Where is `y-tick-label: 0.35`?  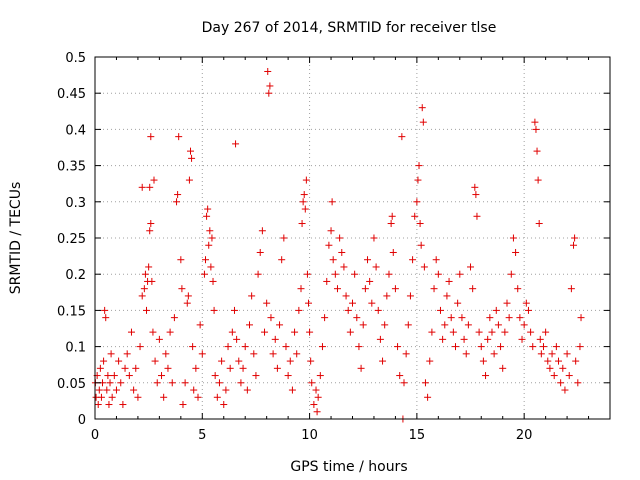
y-tick-label: 0.35 is located at coordinates (71, 167).